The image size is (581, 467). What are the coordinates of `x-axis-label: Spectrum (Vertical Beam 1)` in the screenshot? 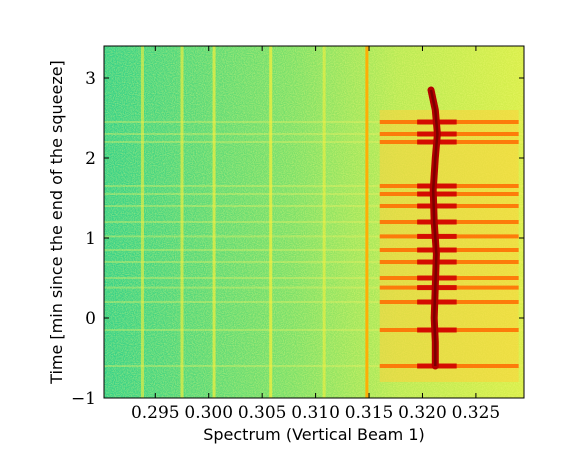 It's located at (314, 434).